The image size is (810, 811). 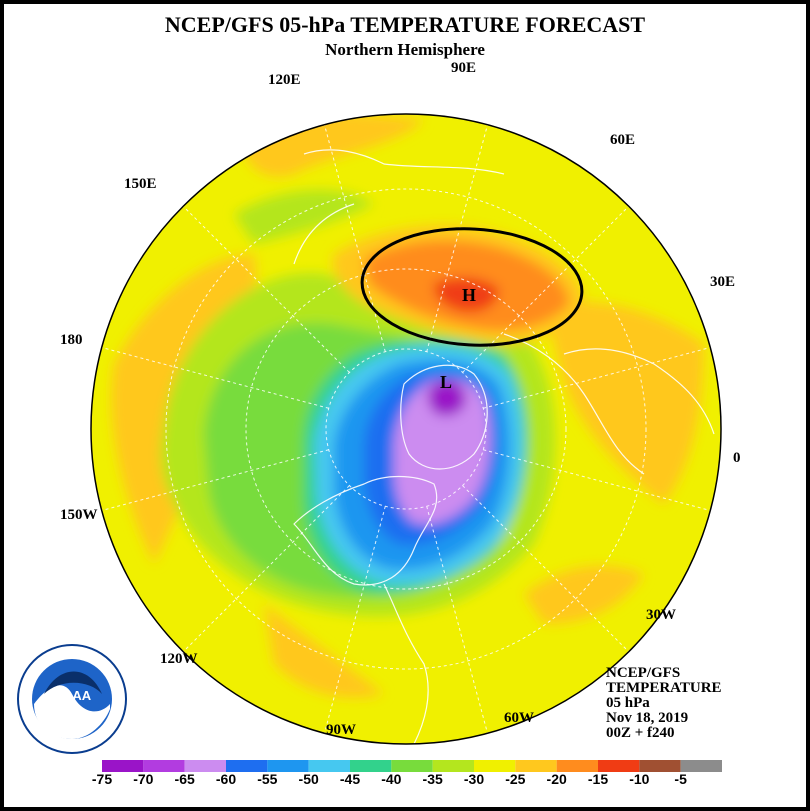 I want to click on legend-tick-label: -55, so click(x=267, y=779).